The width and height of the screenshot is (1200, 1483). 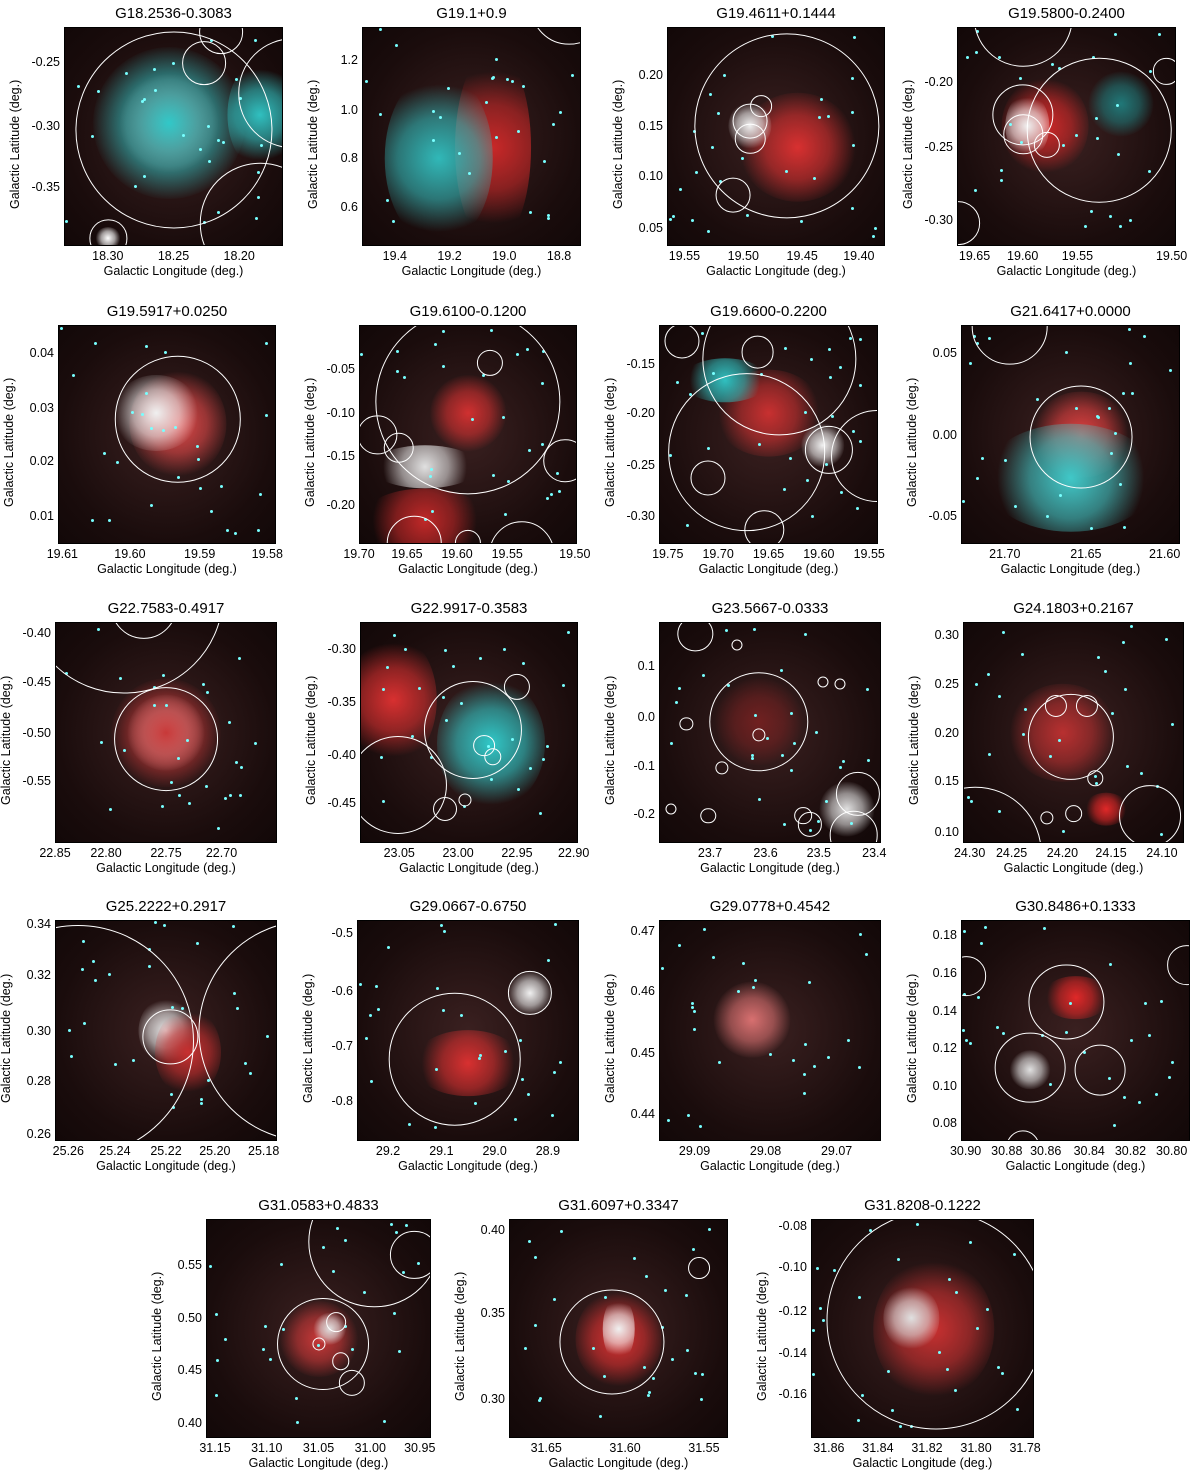 I want to click on x-tick-label: 19.0, so click(x=504, y=256).